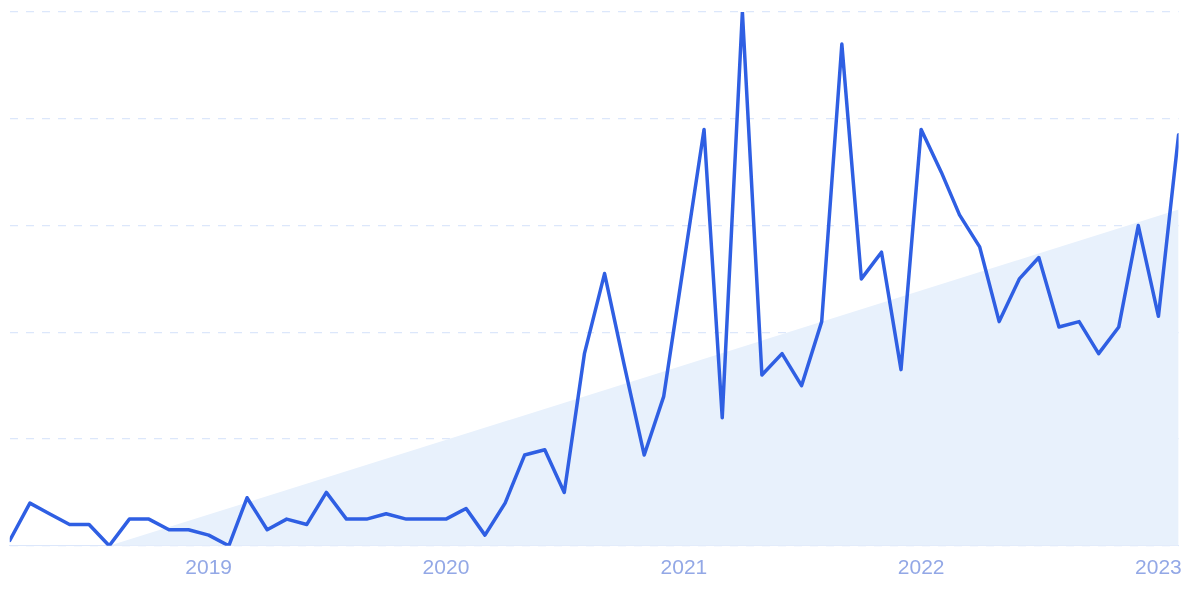 The width and height of the screenshot is (1200, 599). What do you see at coordinates (921, 567) in the screenshot?
I see `x-tick-label: 2022` at bounding box center [921, 567].